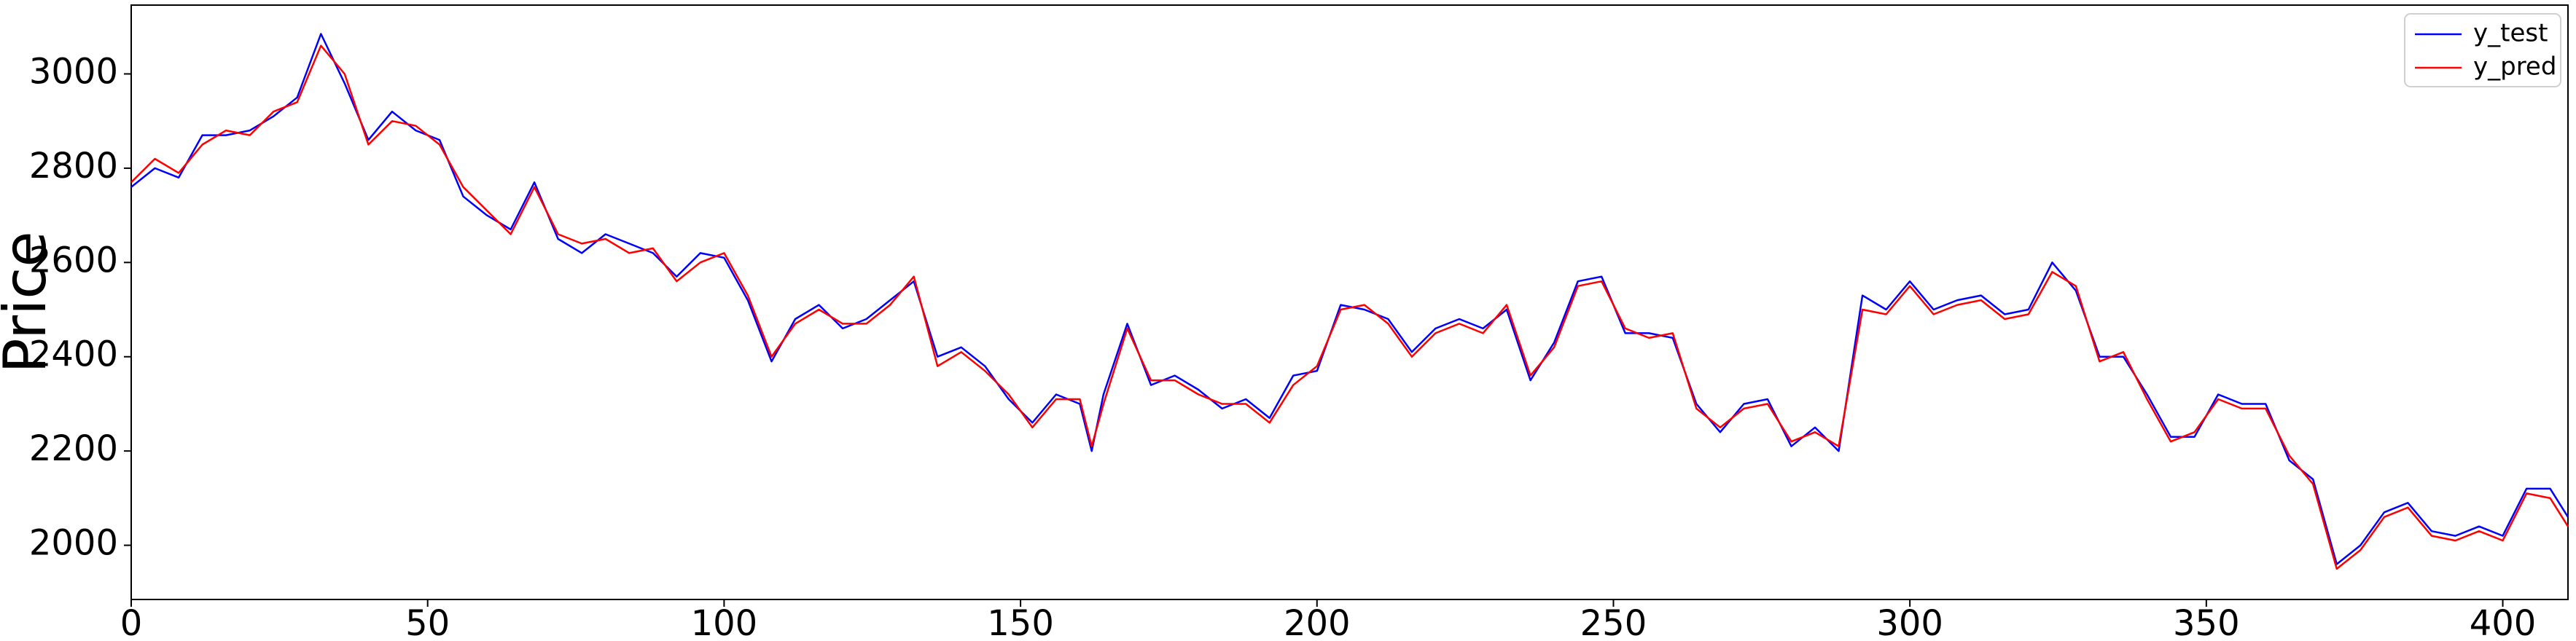 The height and width of the screenshot is (641, 2576). Describe the element at coordinates (724, 620) in the screenshot. I see `x-tick-label: 100` at that location.